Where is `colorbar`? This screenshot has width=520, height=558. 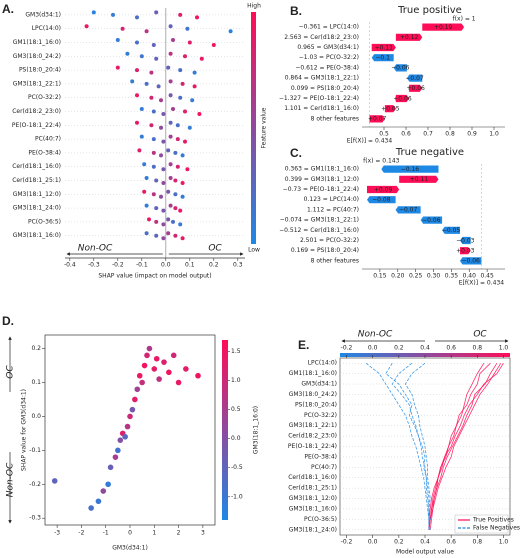 colorbar is located at coordinates (253, 128).